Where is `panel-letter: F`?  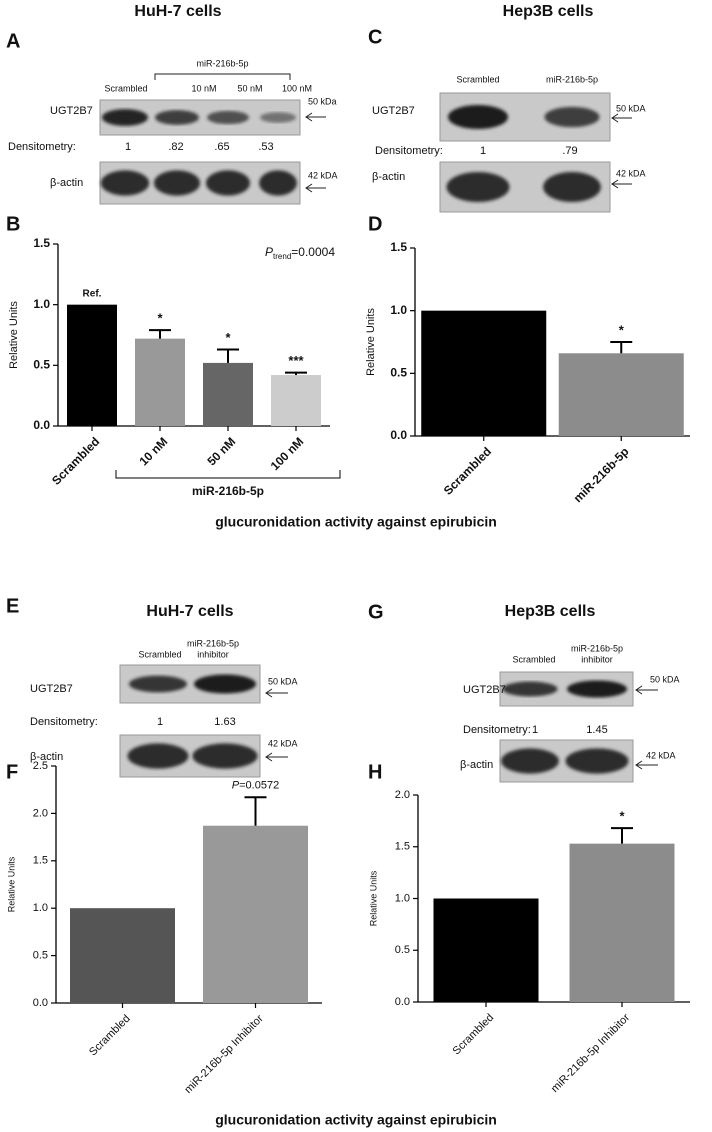 panel-letter: F is located at coordinates (12, 772).